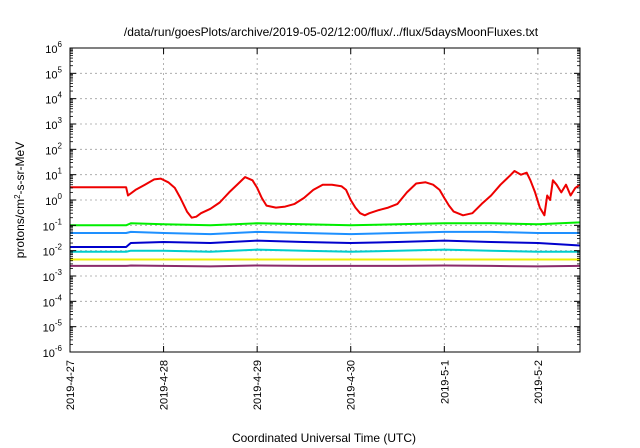 Image resolution: width=640 pixels, height=448 pixels. I want to click on y-tick-label: 10⁻⁵, so click(53, 327).